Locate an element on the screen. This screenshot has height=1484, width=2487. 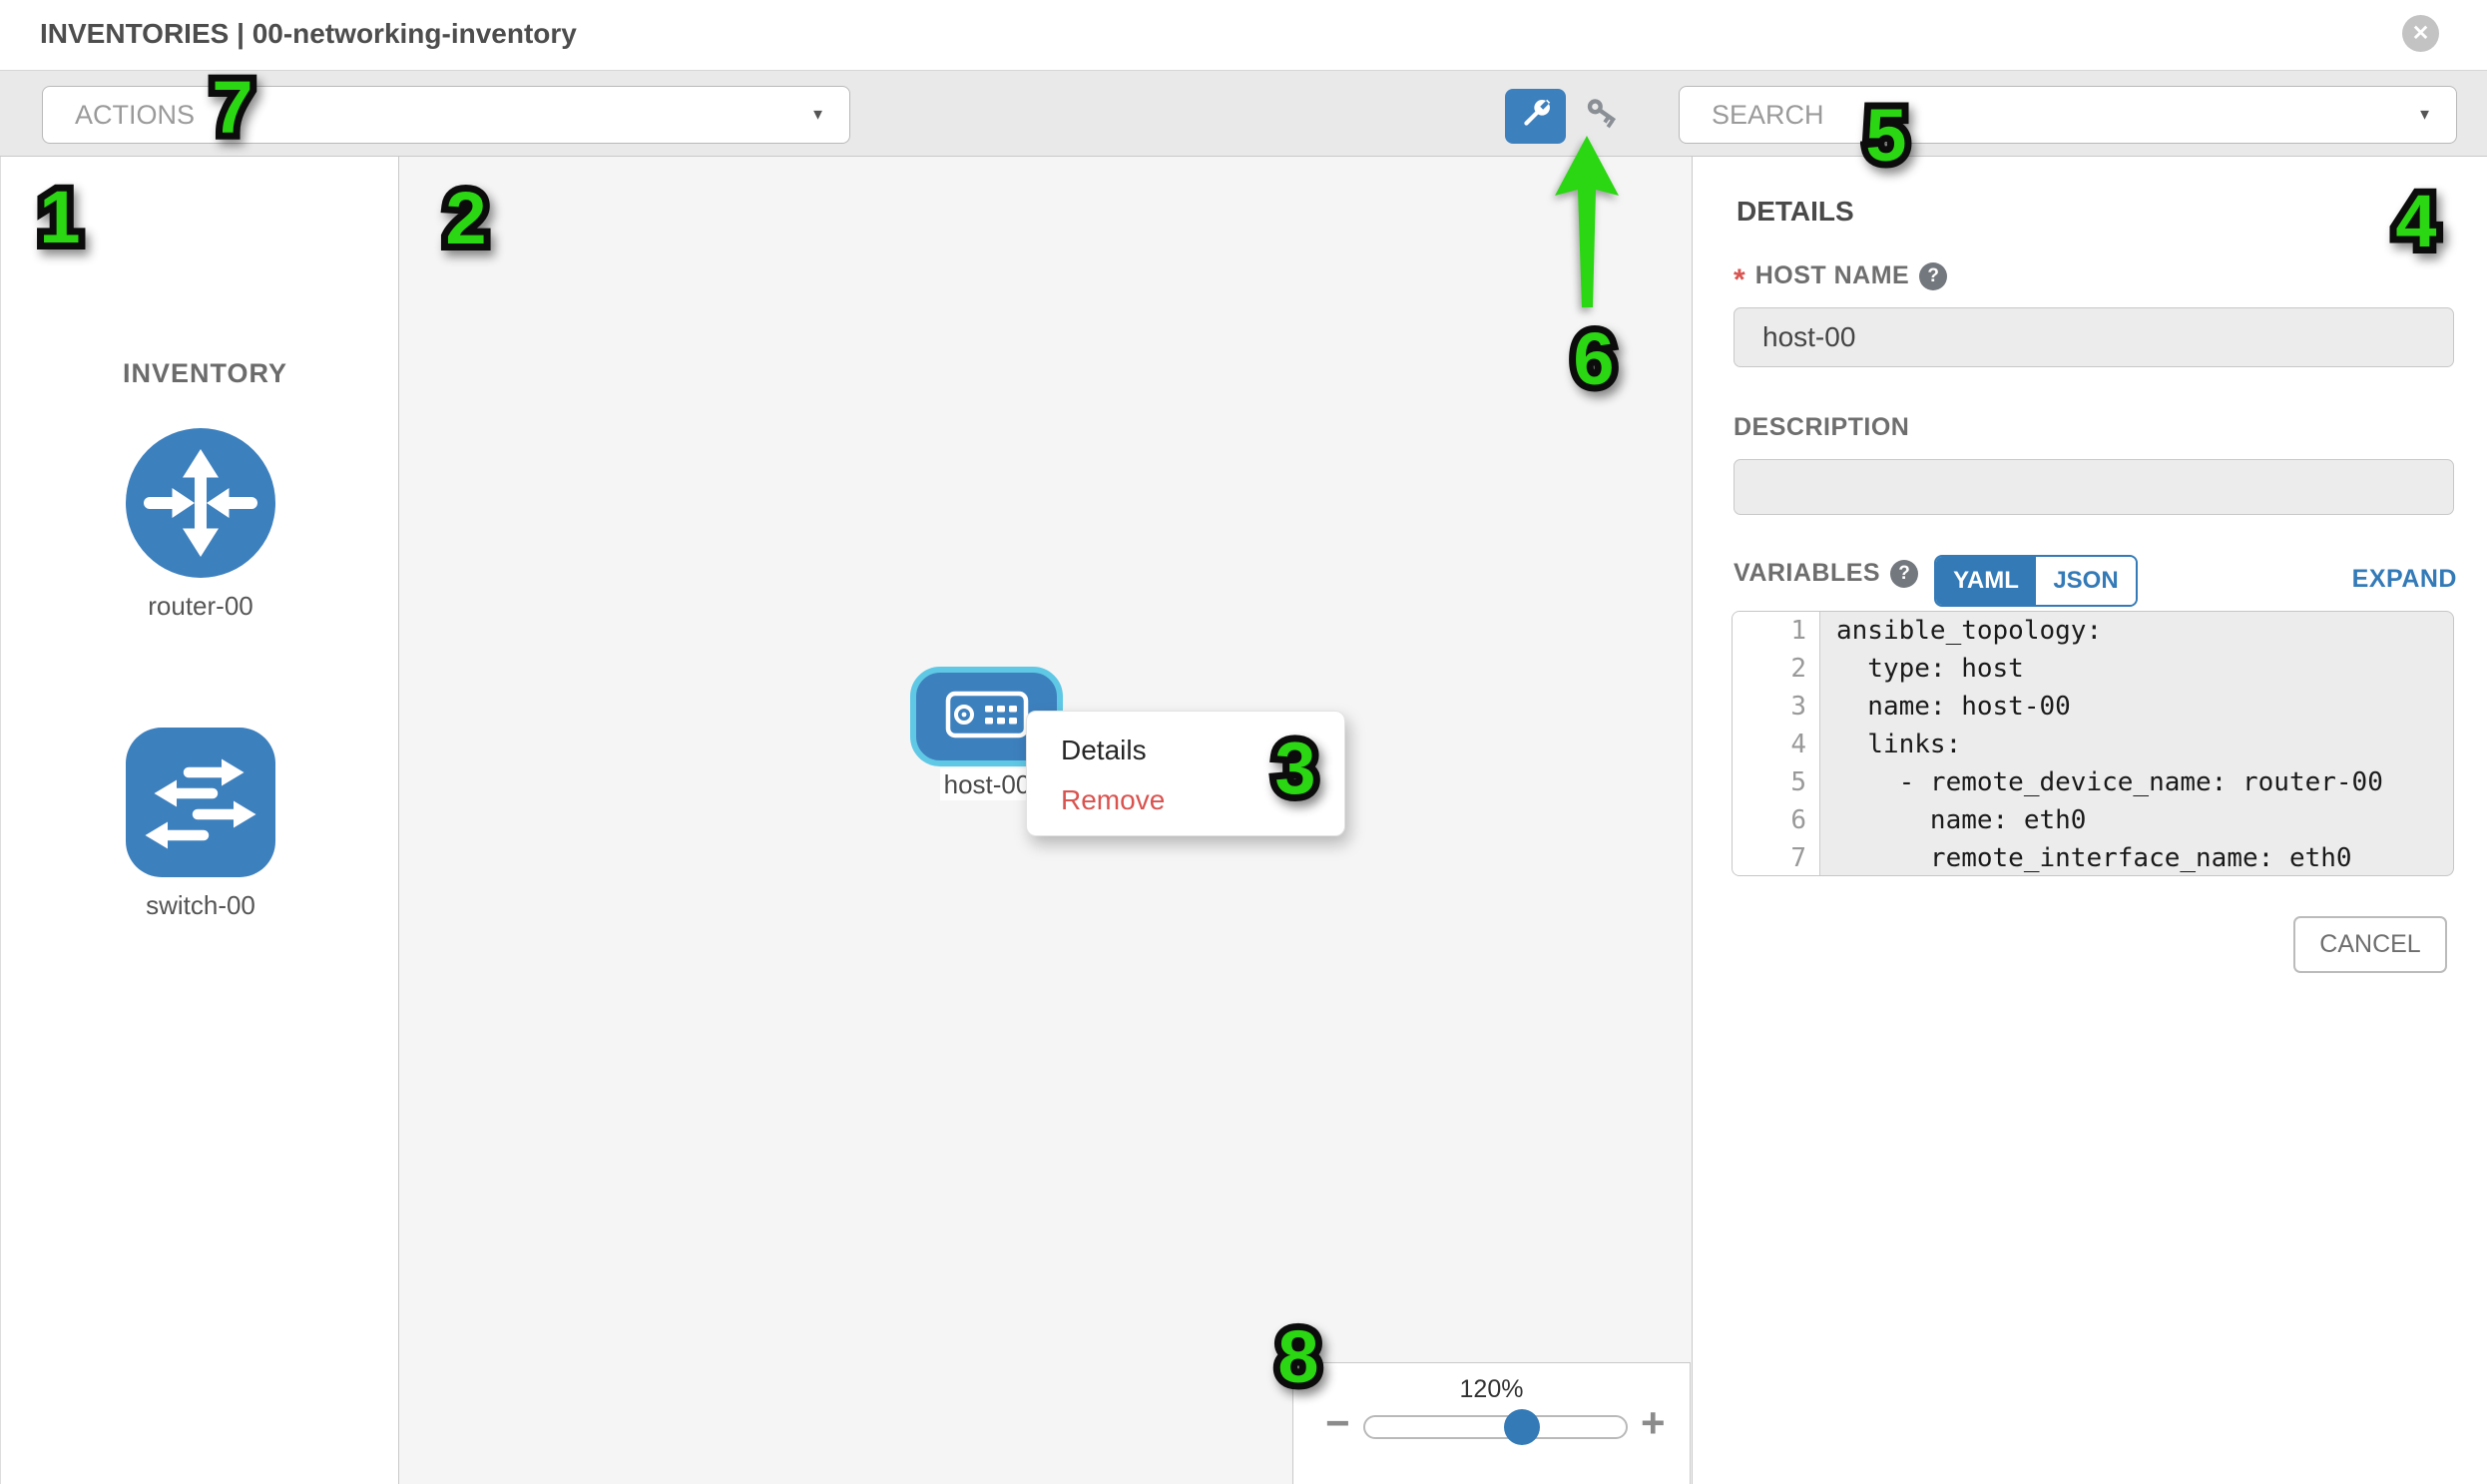
line-text: name: host-00 is located at coordinates (1953, 707).